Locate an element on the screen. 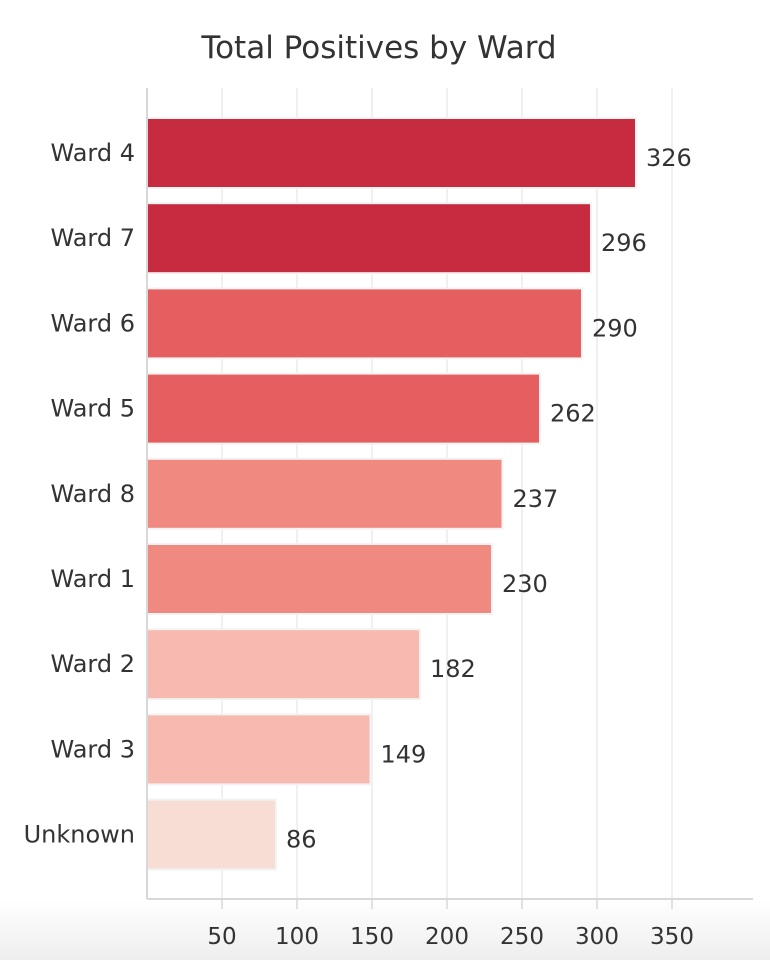  data-label: 230 is located at coordinates (525, 584).